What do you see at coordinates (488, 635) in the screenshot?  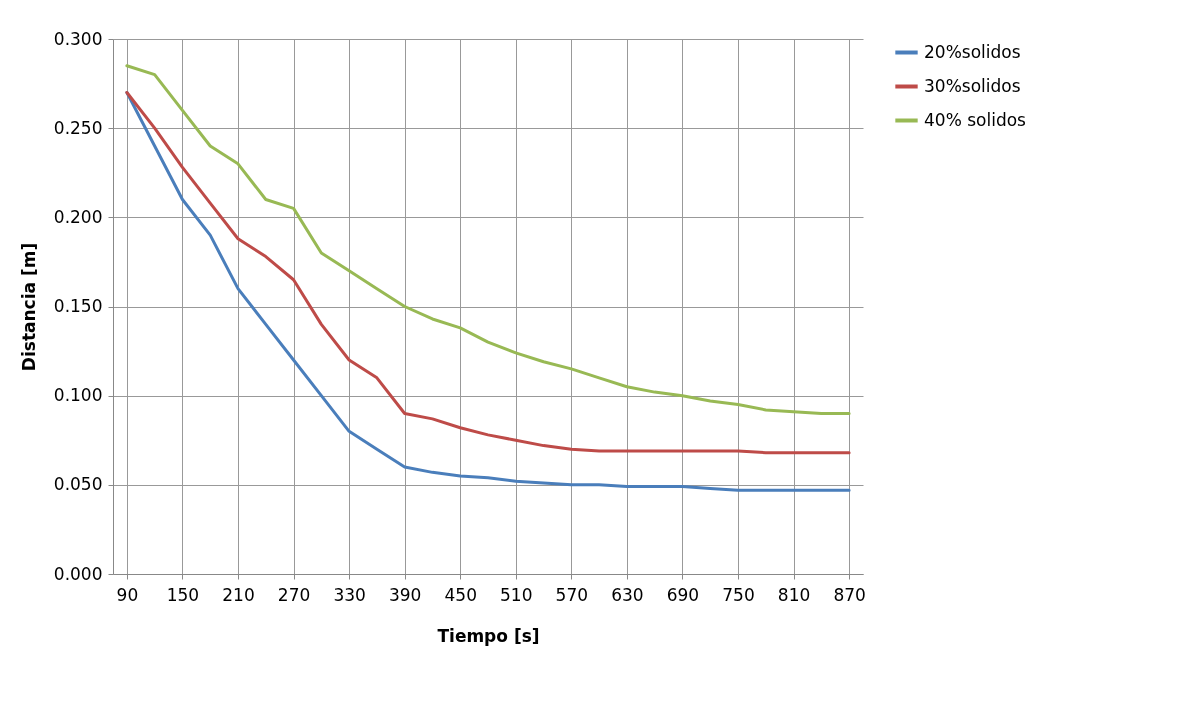 I see `x-axis-title: Tiempo [s]` at bounding box center [488, 635].